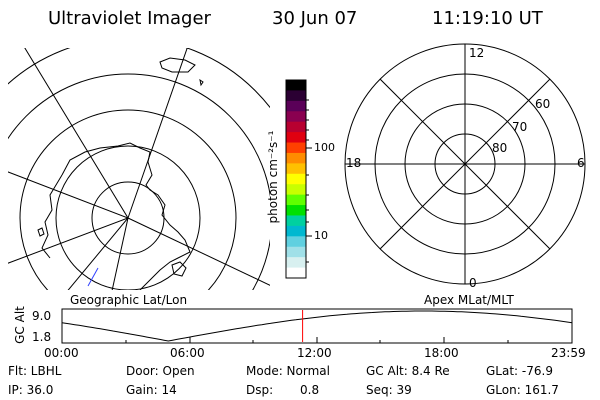 Image resolution: width=600 pixels, height=400 pixels. What do you see at coordinates (35, 371) in the screenshot?
I see `filter-info: Flt: LBHL` at bounding box center [35, 371].